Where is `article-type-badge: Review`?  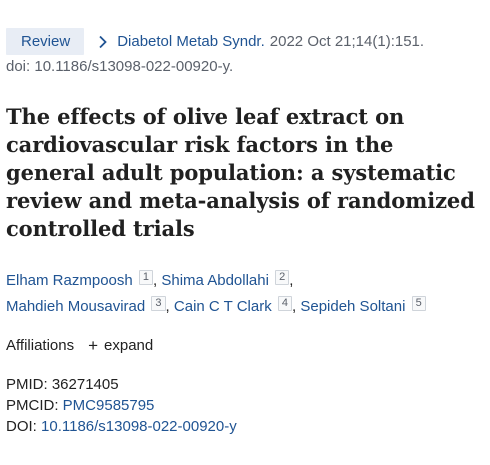
article-type-badge: Review is located at coordinates (45, 41).